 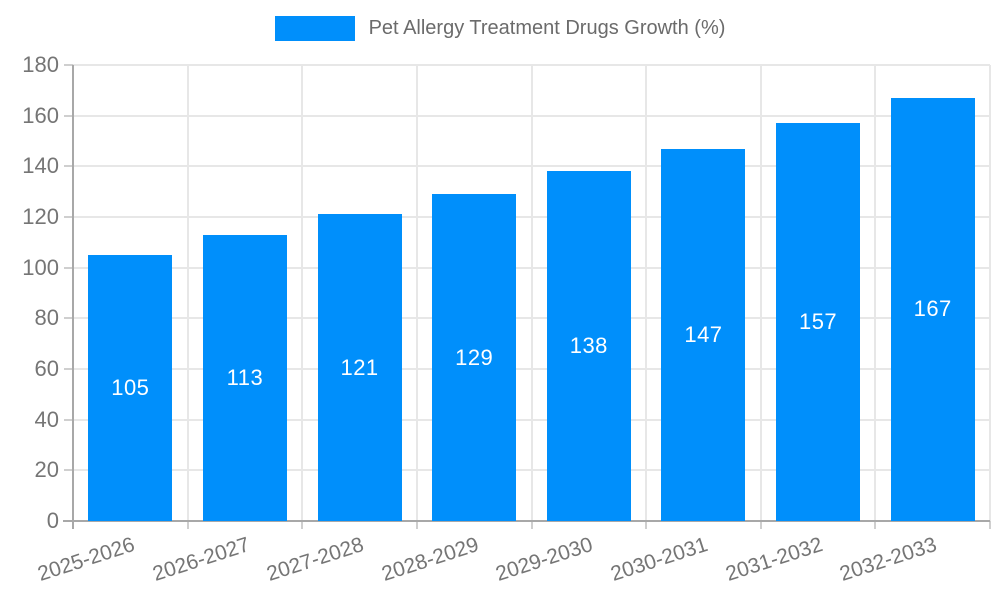 What do you see at coordinates (544, 559) in the screenshot?
I see `x-tick-label: 2029-2030` at bounding box center [544, 559].